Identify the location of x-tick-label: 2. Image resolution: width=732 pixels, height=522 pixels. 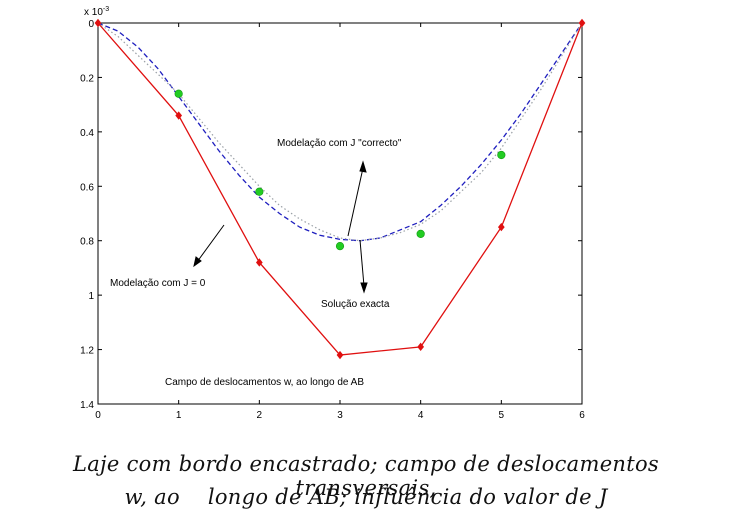
(260, 415).